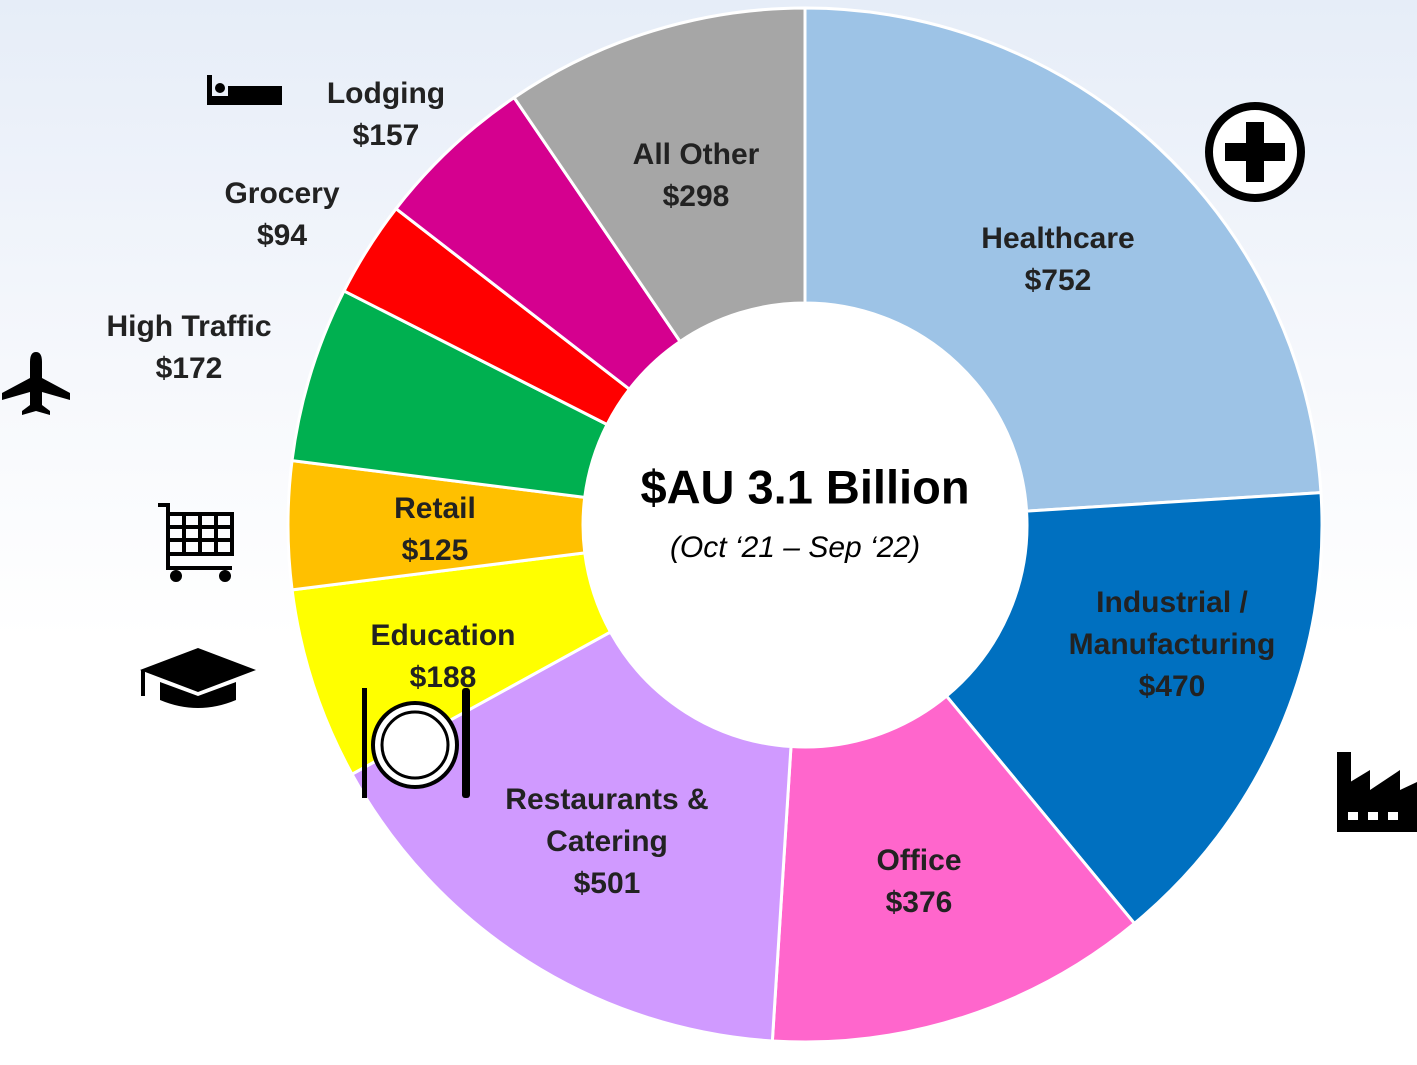 The height and width of the screenshot is (1065, 1417). I want to click on value-label: $94, so click(282, 235).